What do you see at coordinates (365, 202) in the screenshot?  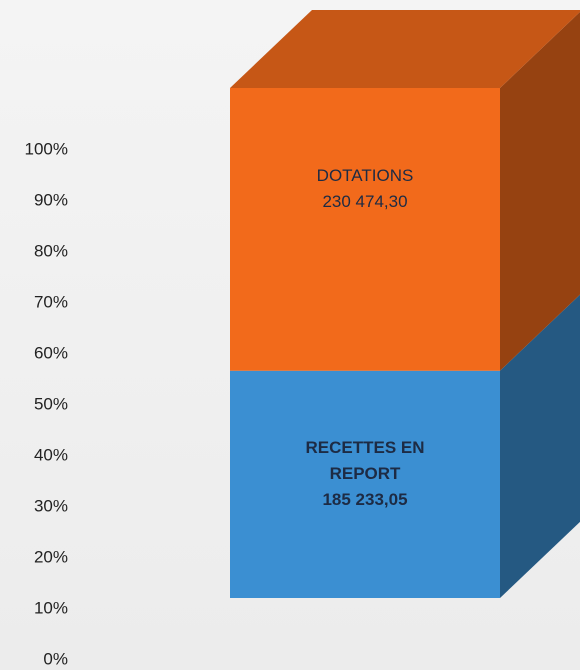 I see `value-label: 230 474,30` at bounding box center [365, 202].